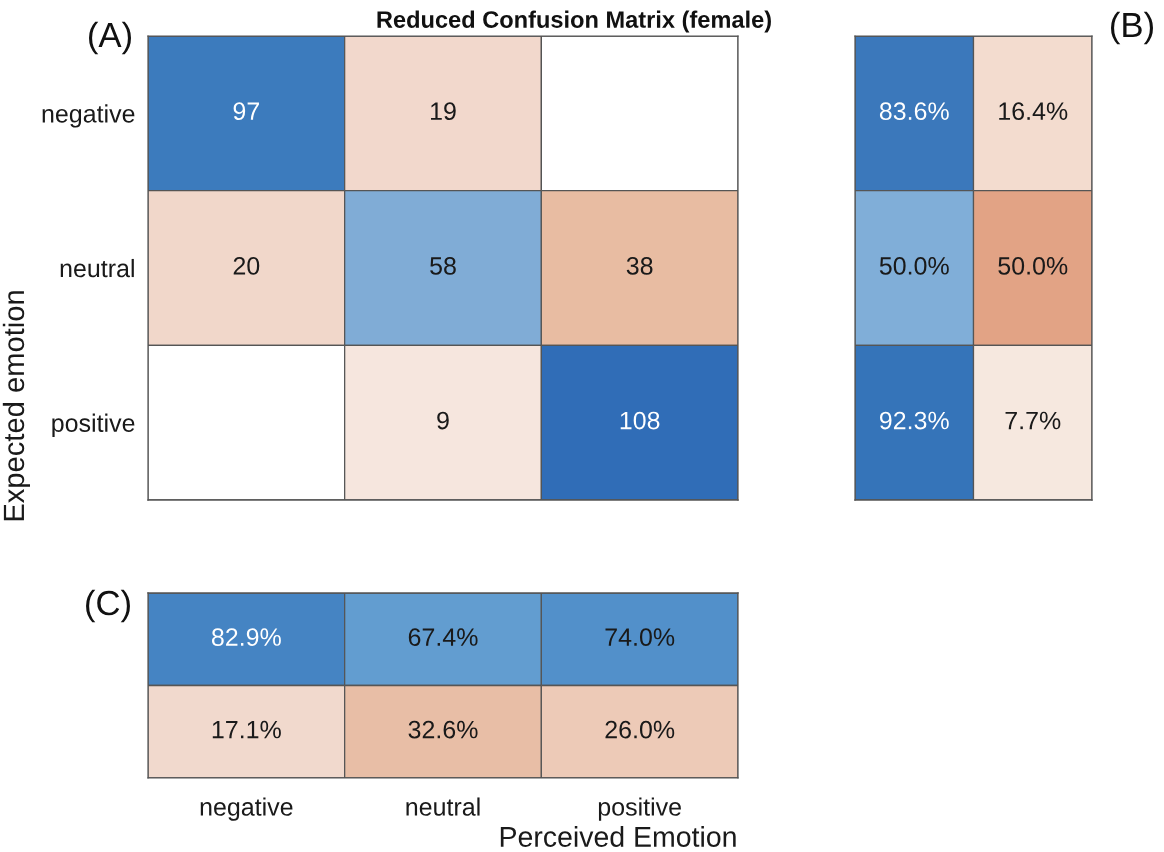  Describe the element at coordinates (93, 425) in the screenshot. I see `y-tick-label: positive` at that location.